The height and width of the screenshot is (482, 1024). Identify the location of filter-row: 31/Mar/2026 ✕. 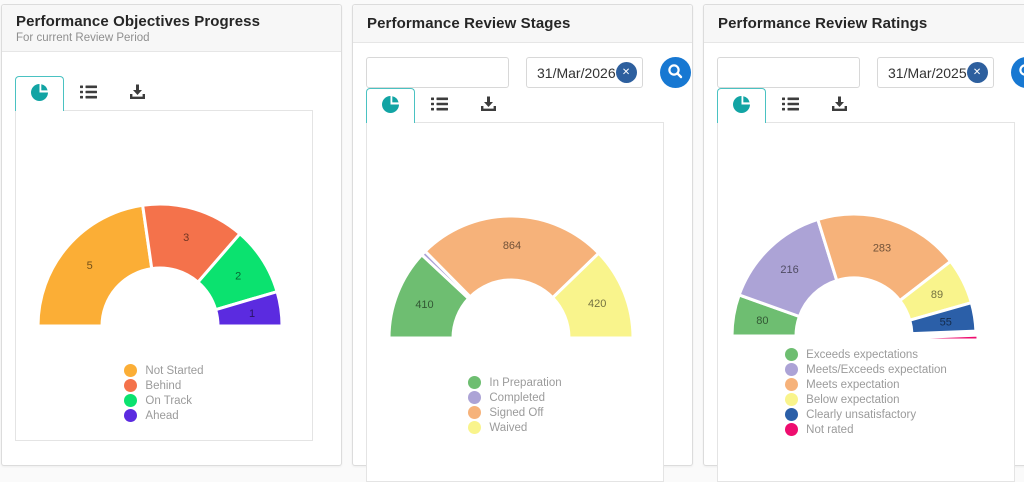
(528, 72).